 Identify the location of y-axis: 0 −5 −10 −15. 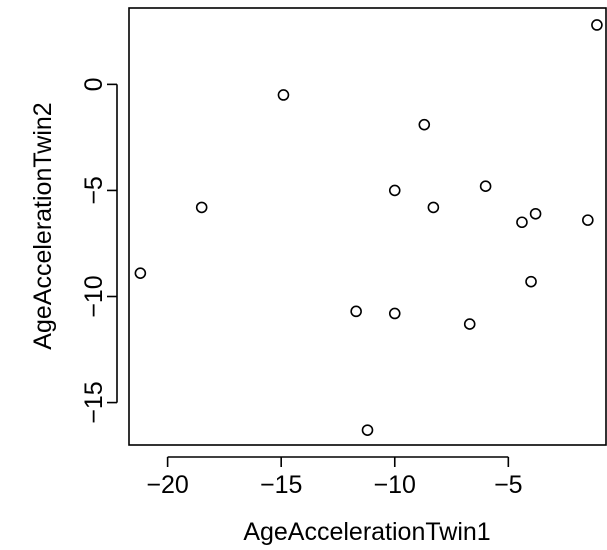
(99, 250).